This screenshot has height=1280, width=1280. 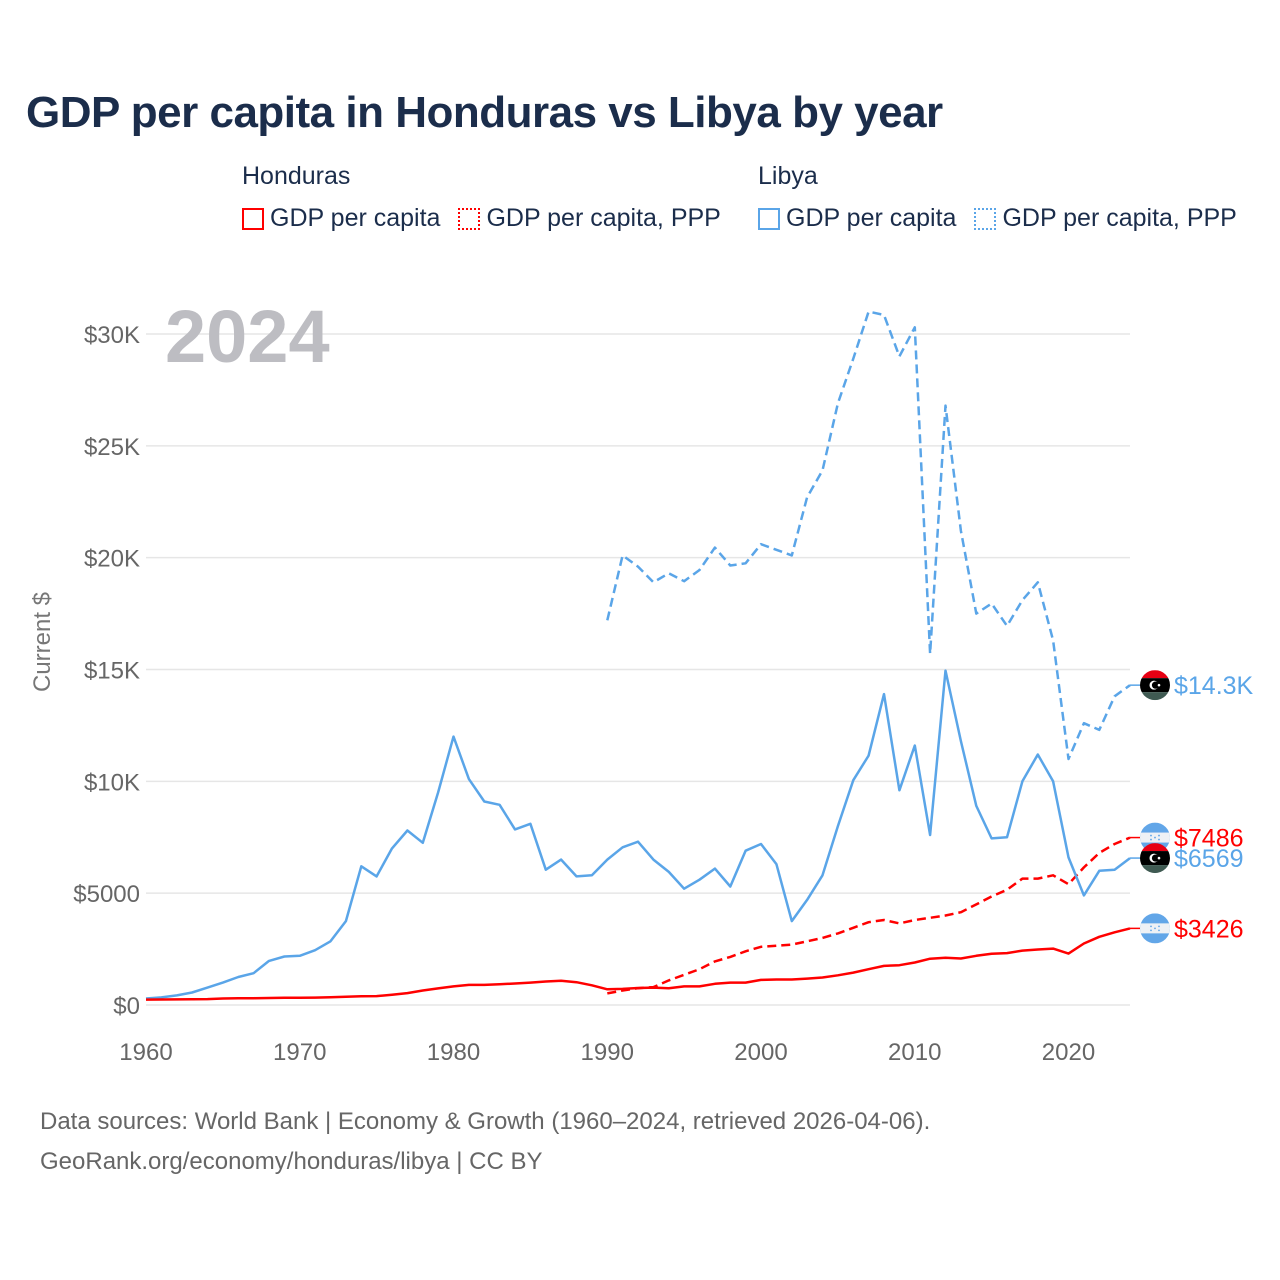 I want to click on legend-group-title: Libya, so click(x=788, y=176).